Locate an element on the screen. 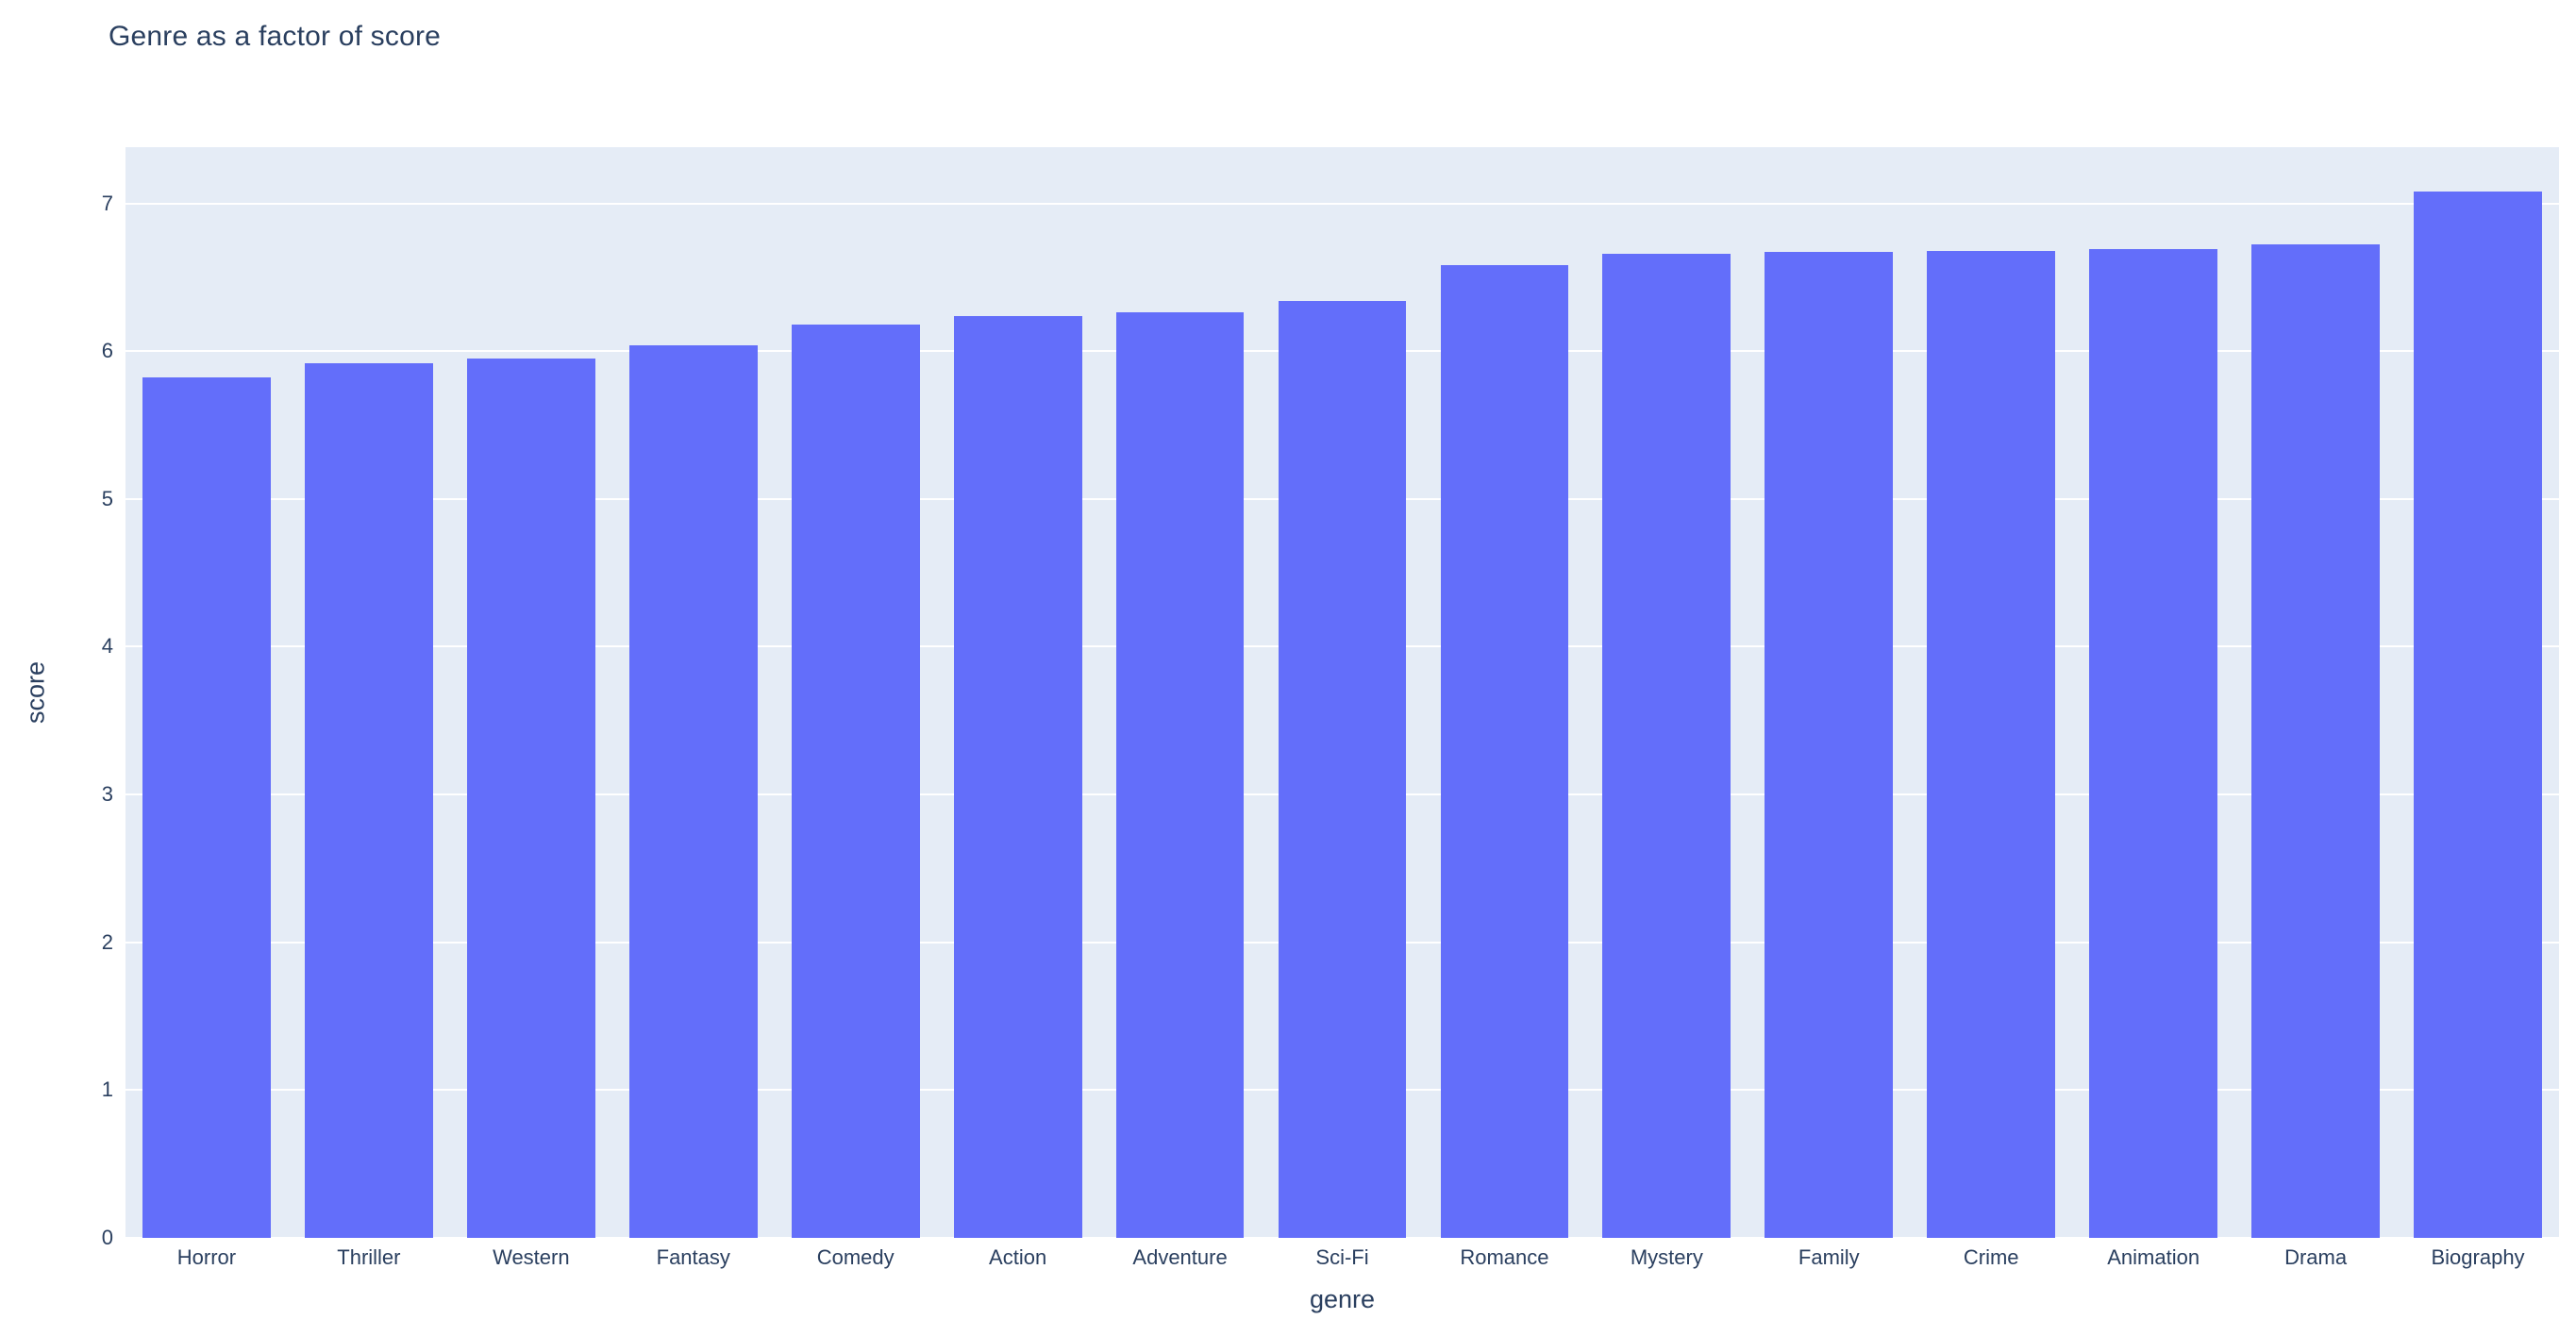  bar-crime is located at coordinates (1991, 744).